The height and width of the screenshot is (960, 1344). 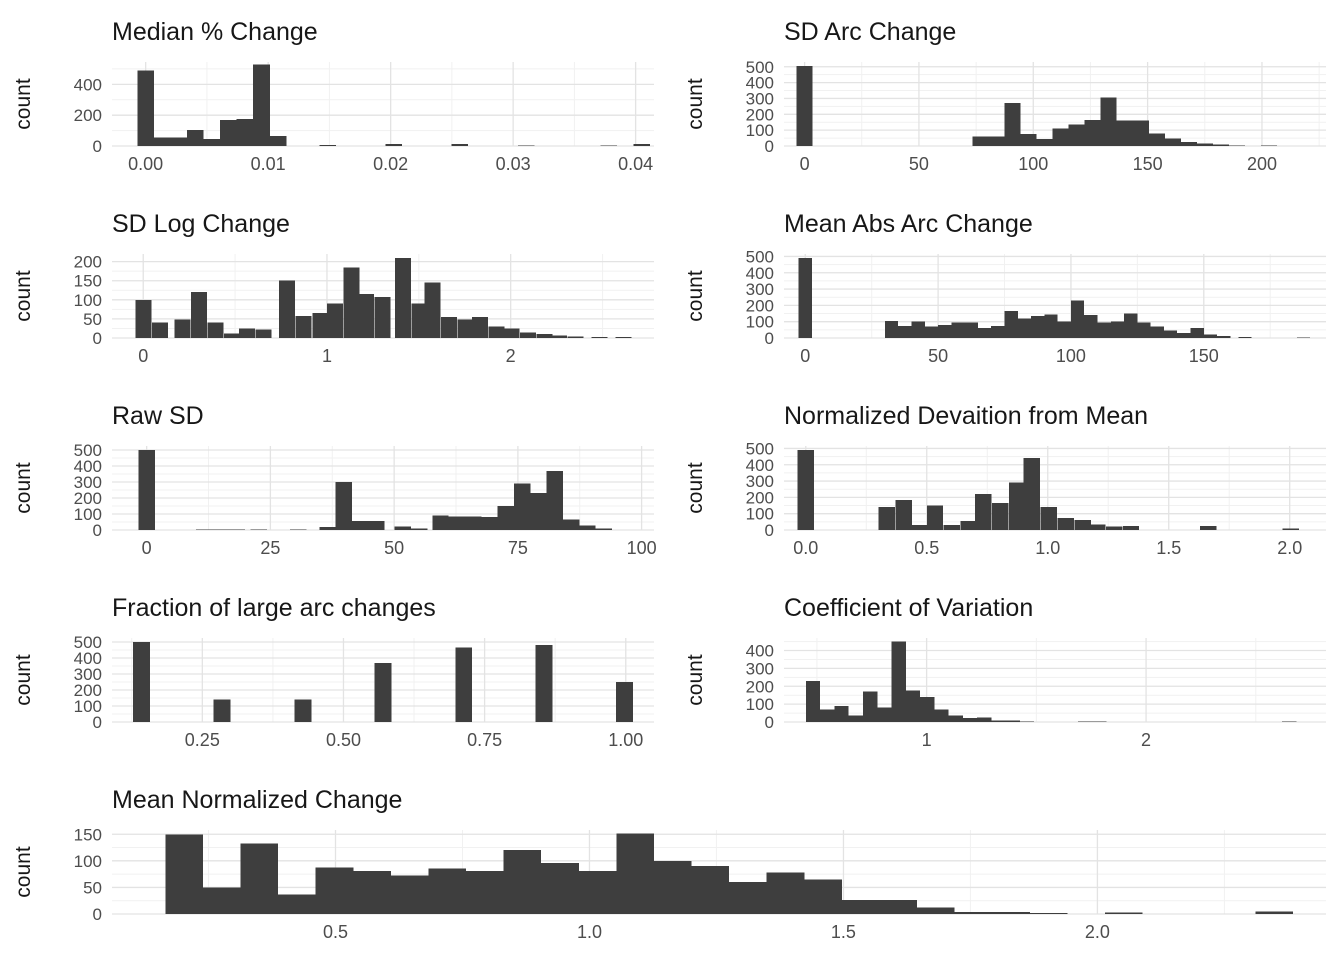 I want to click on x-tick-label: 50, so click(x=938, y=356).